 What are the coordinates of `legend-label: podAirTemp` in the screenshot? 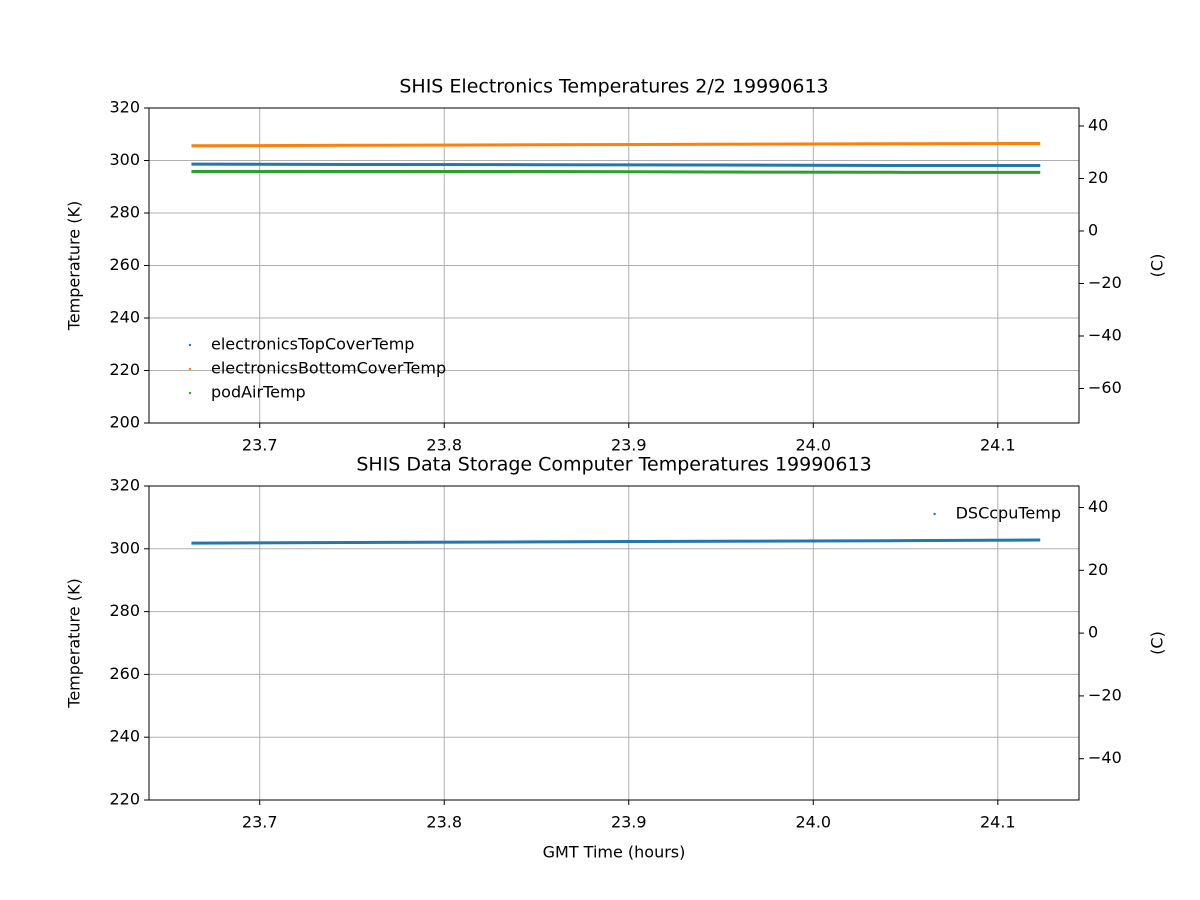 It's located at (258, 392).